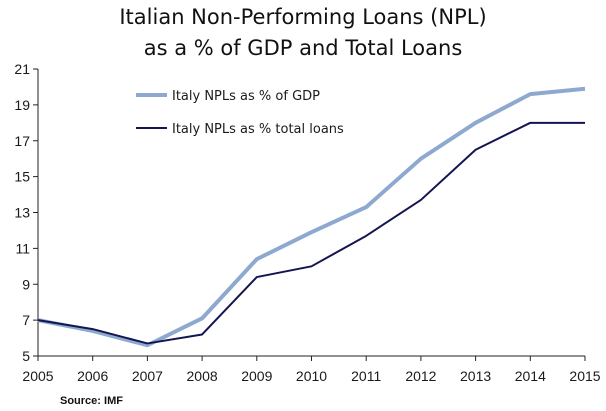  Describe the element at coordinates (530, 376) in the screenshot. I see `x-tick-label: 2014` at that location.